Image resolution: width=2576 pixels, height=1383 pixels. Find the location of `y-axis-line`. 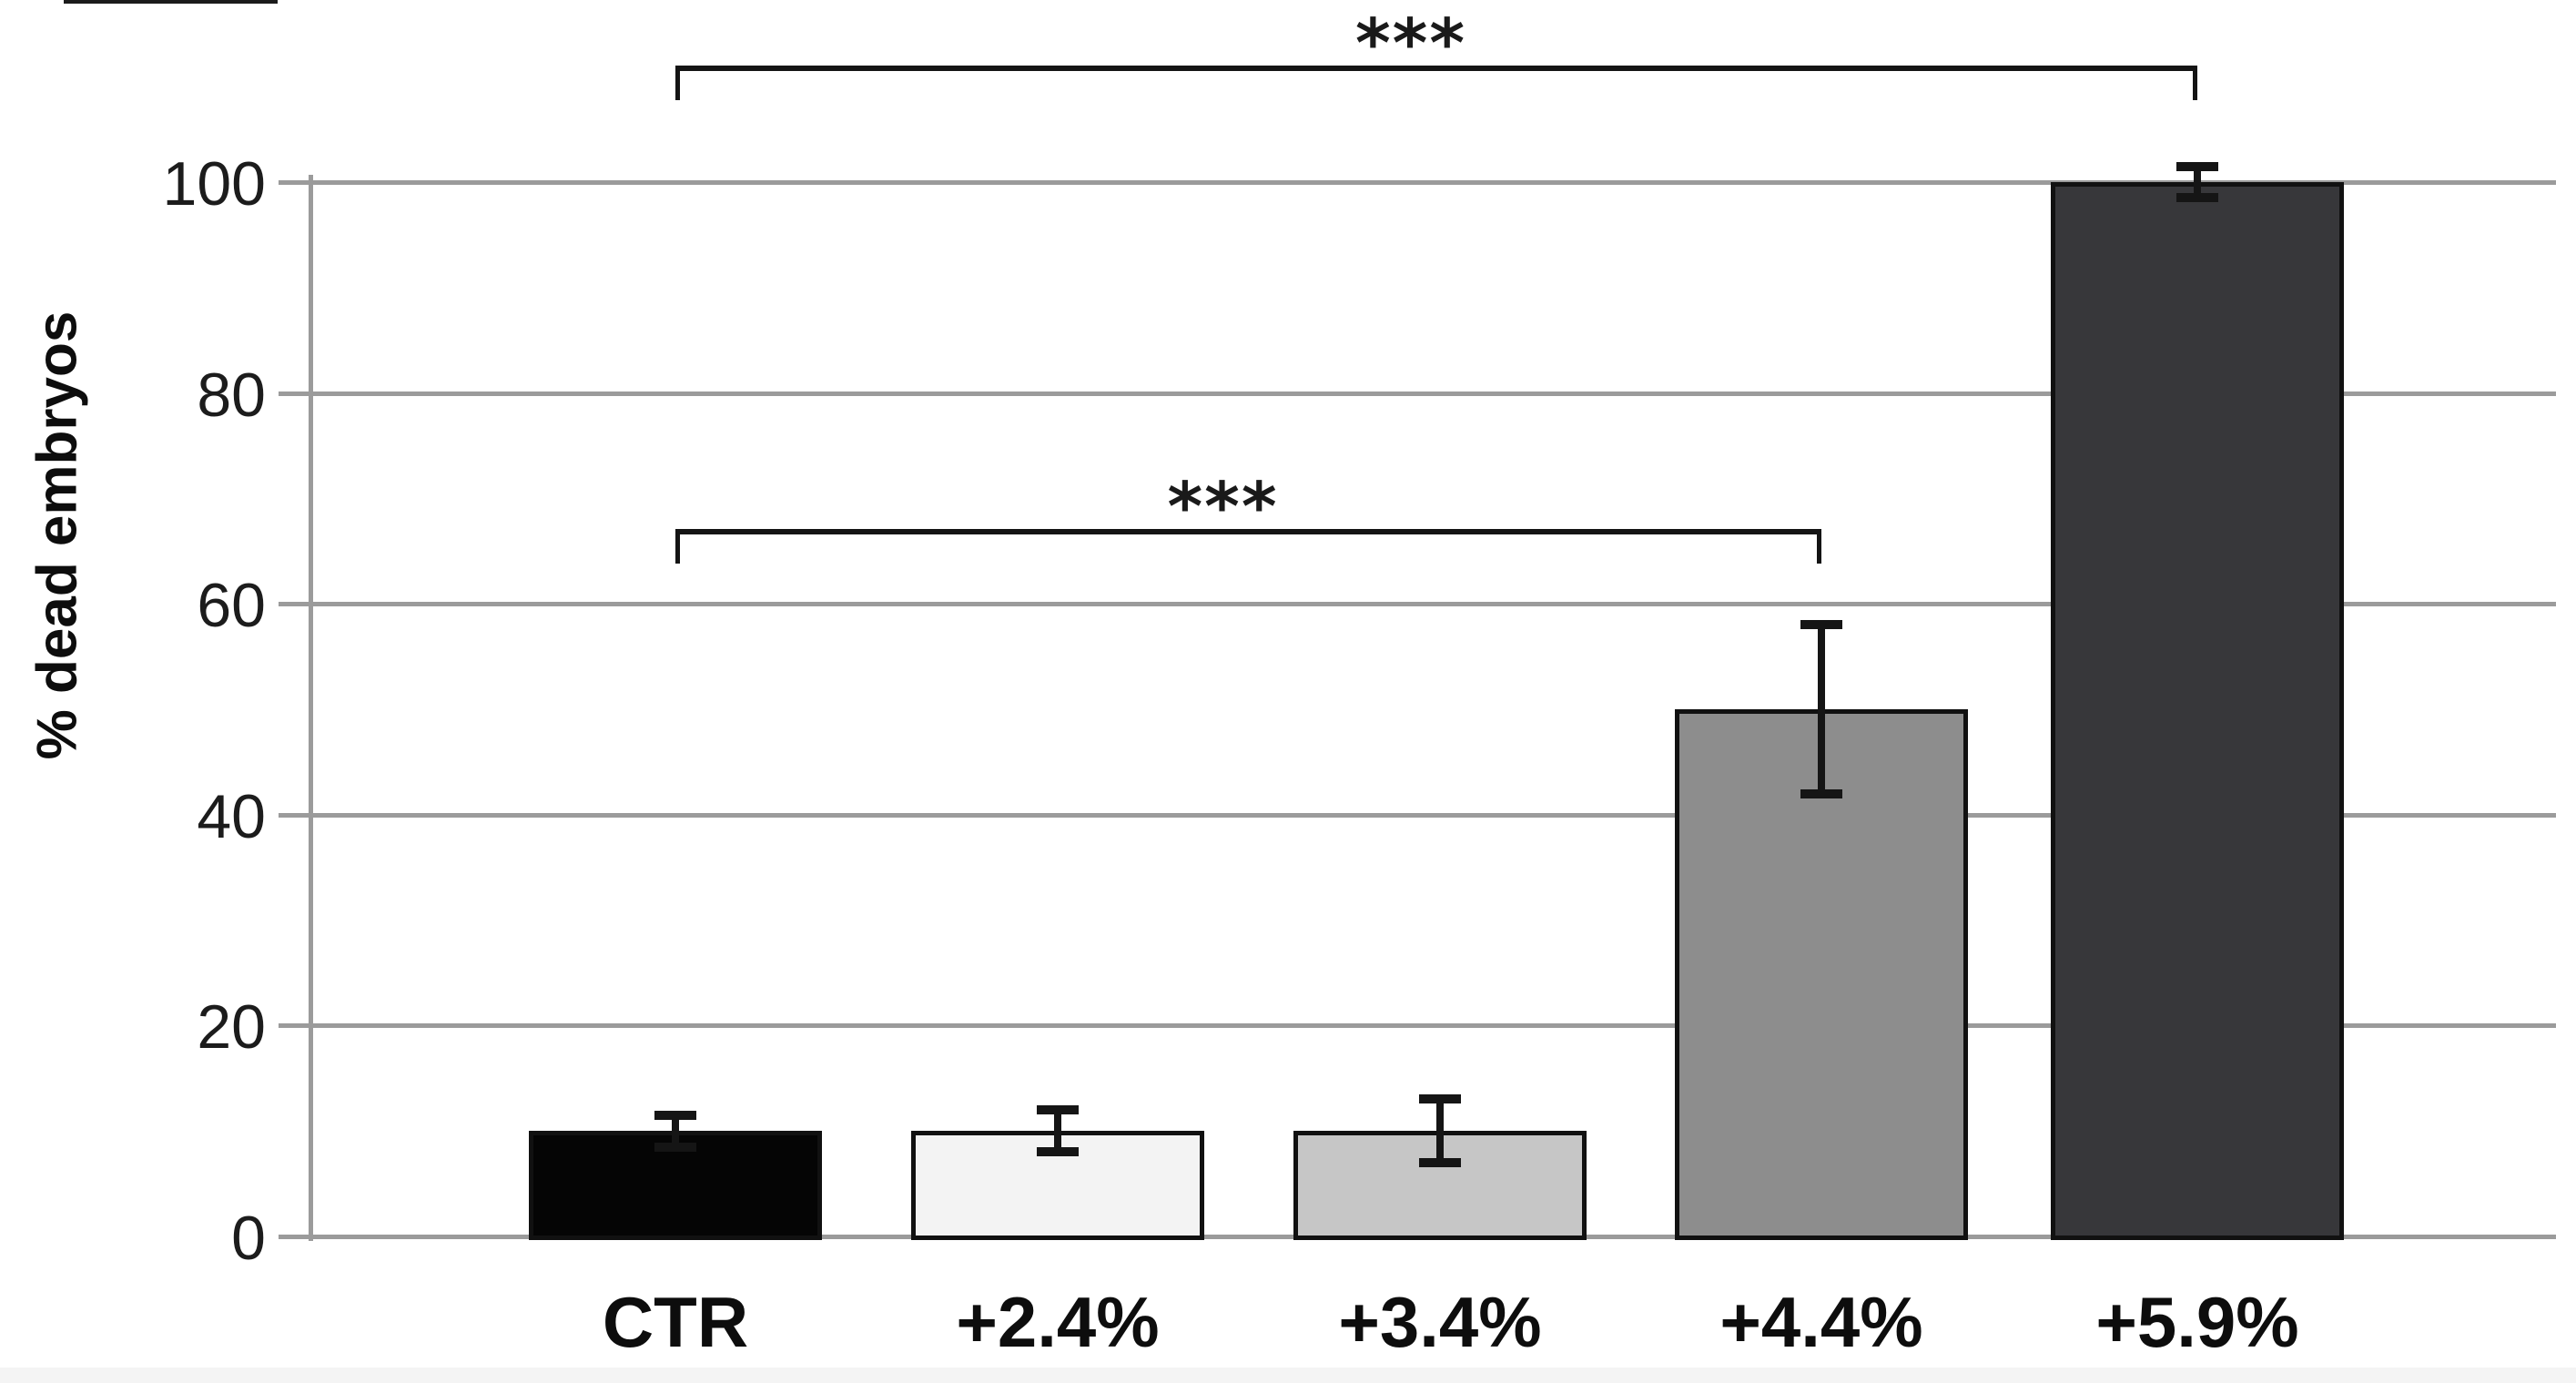

y-axis-line is located at coordinates (311, 708).